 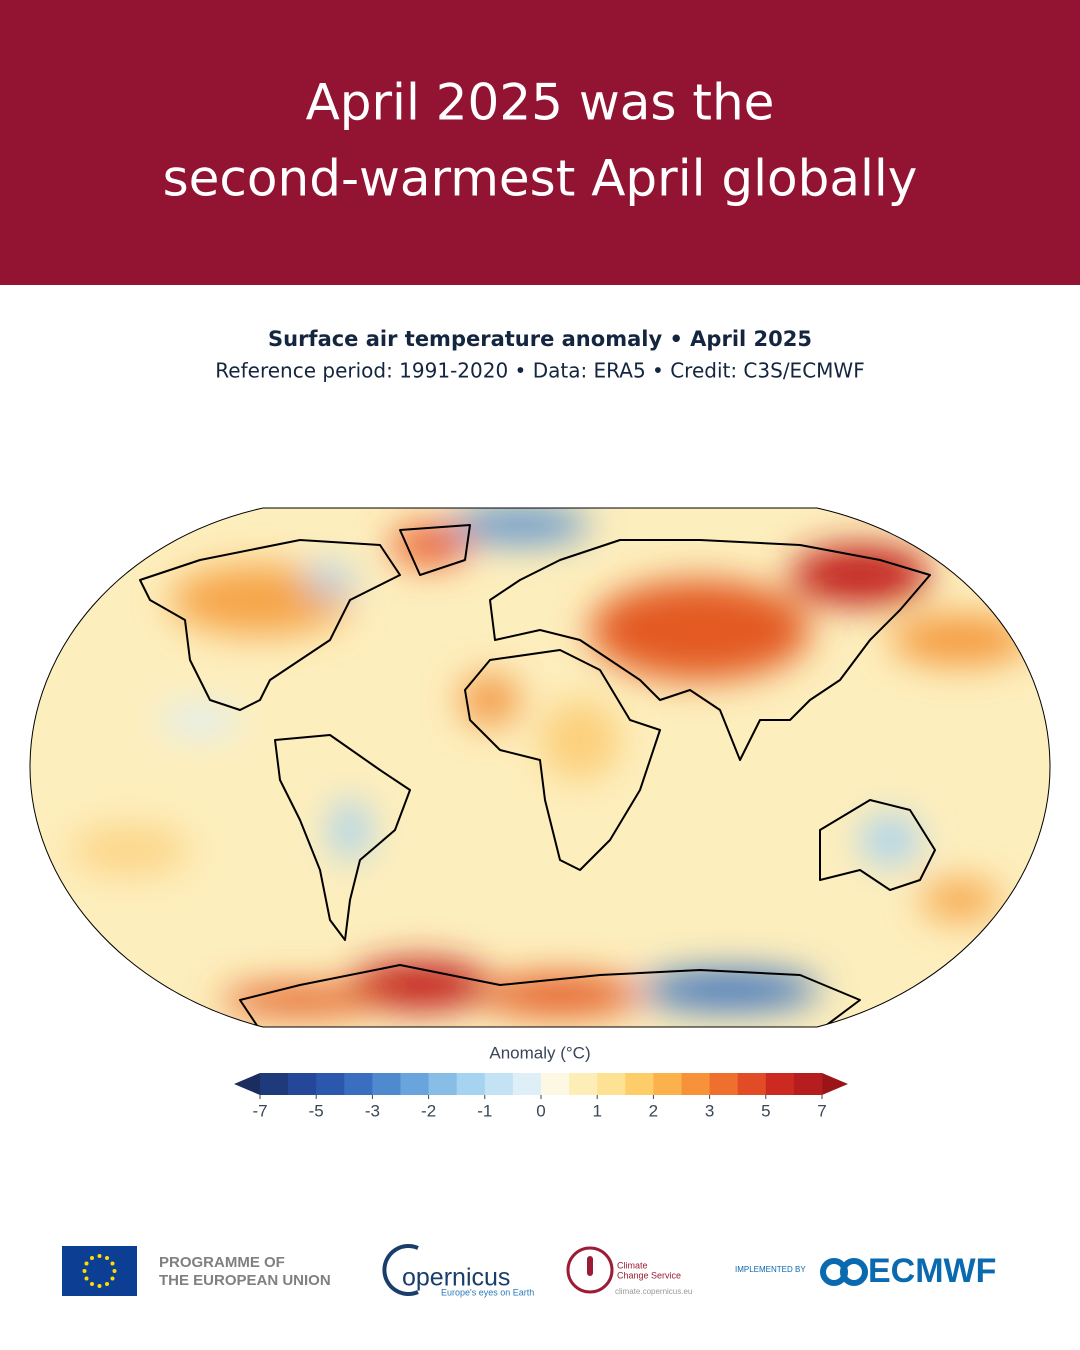 I want to click on ecmwf-symbol, so click(x=844, y=1272).